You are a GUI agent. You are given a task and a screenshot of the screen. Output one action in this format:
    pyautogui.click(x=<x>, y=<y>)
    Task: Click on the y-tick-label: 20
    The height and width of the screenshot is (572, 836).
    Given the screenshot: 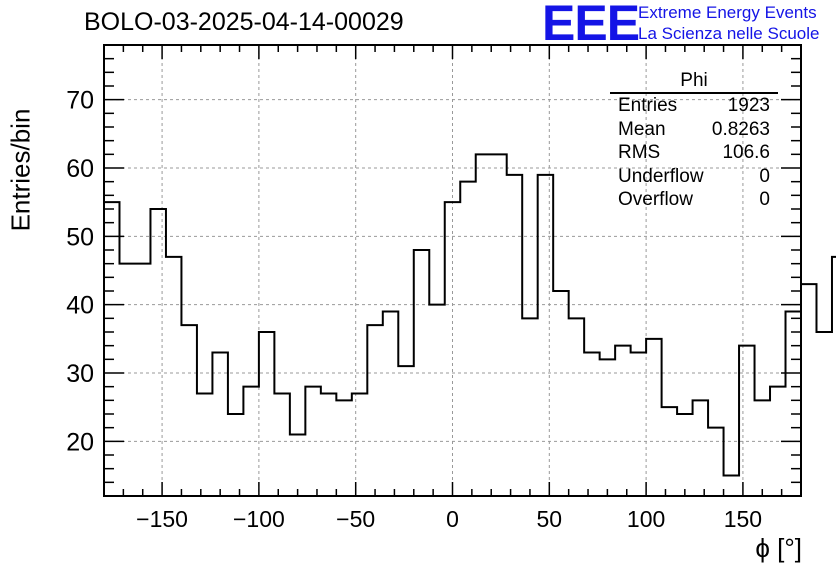 What is the action you would take?
    pyautogui.click(x=80, y=442)
    